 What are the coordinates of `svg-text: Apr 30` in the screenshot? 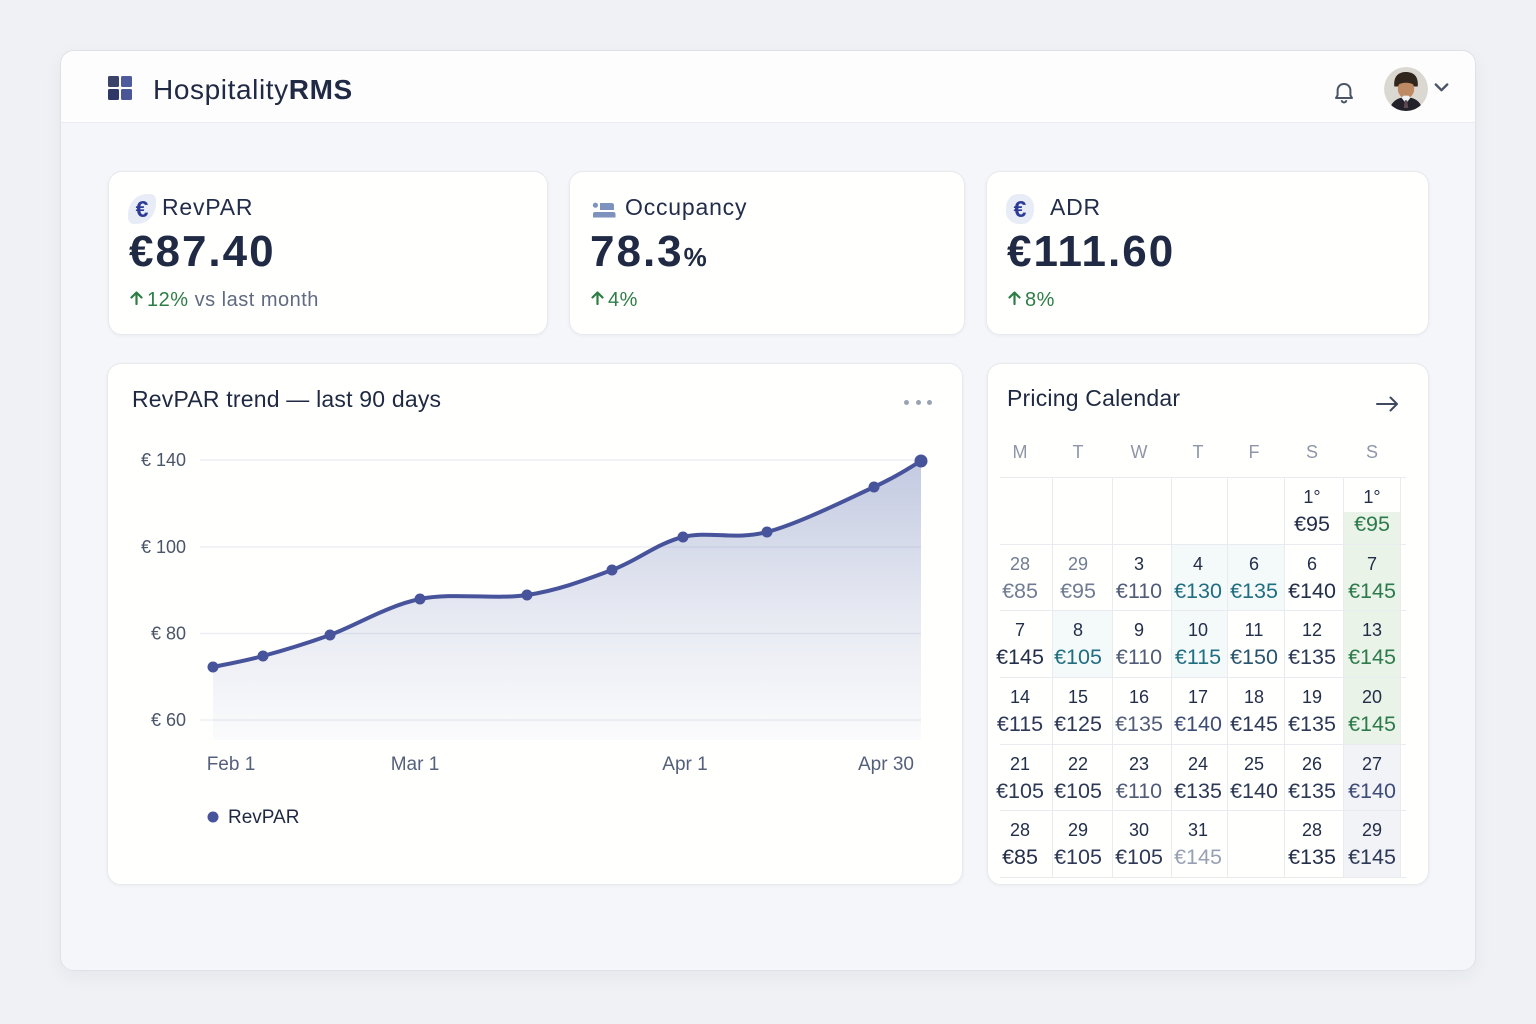 It's located at (886, 764).